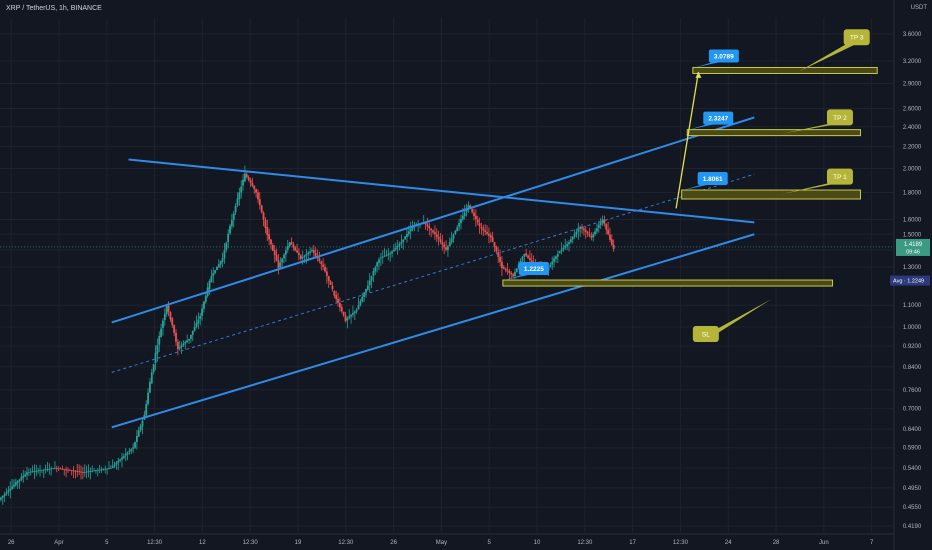 The width and height of the screenshot is (932, 550). I want to click on x-tick-label: Apr, so click(58, 543).